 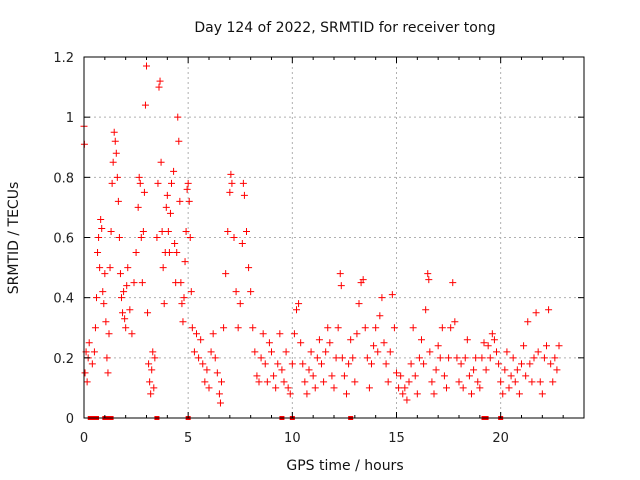 What do you see at coordinates (63, 178) in the screenshot?
I see `y-tick-label: 0.8` at bounding box center [63, 178].